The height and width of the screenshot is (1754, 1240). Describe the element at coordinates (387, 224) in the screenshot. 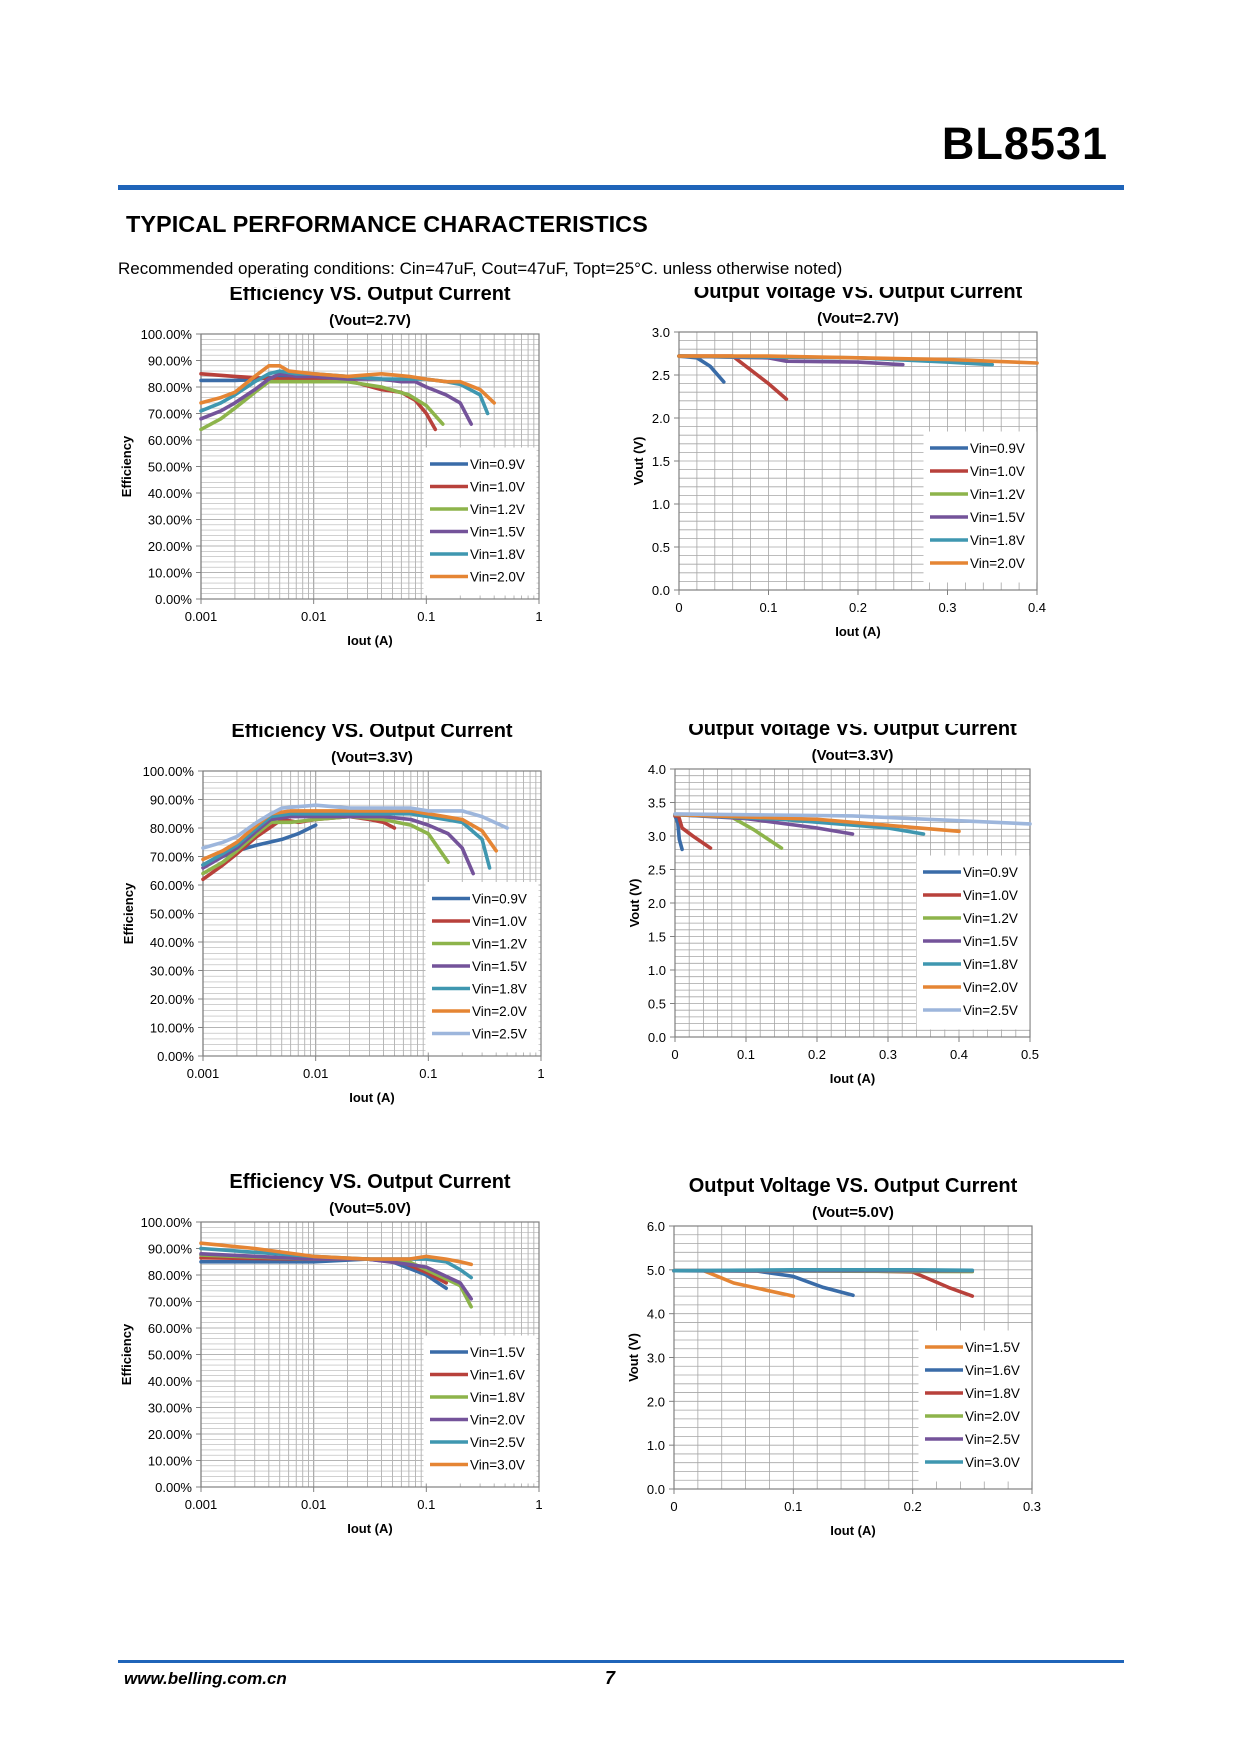

I see `section-title: TYPICAL PERFORMANCE CHARACTERISTICS` at that location.